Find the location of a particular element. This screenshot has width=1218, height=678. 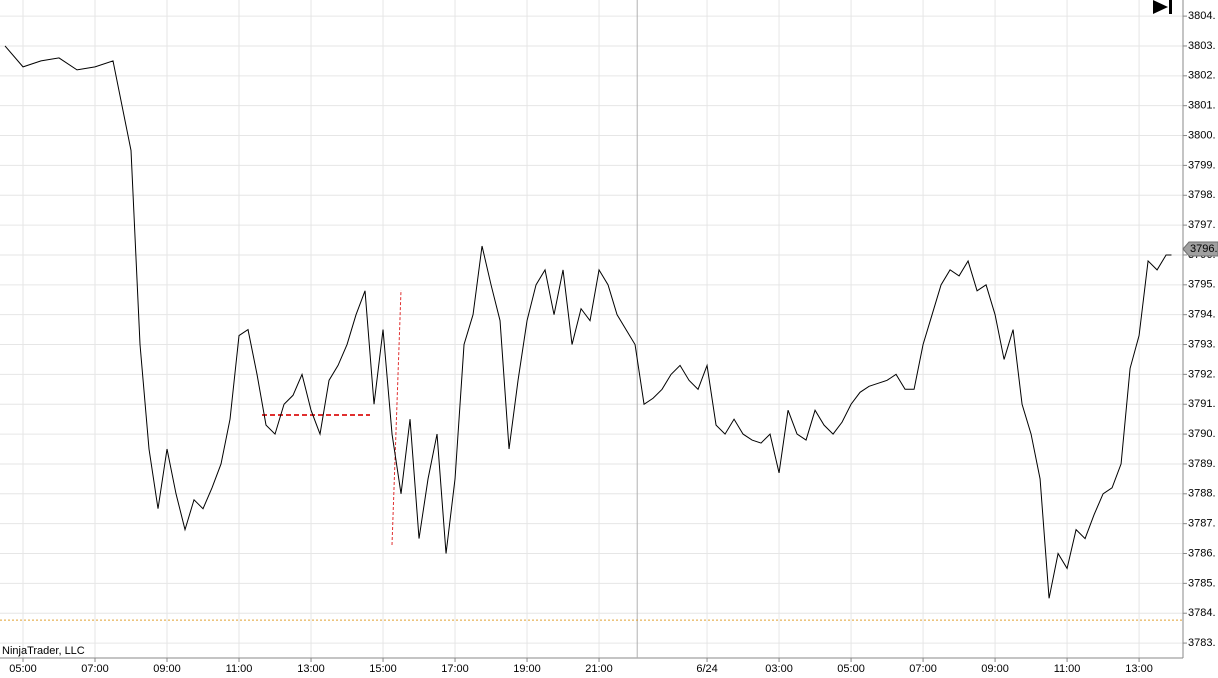

y-tick-label: 3797. is located at coordinates (1202, 225).